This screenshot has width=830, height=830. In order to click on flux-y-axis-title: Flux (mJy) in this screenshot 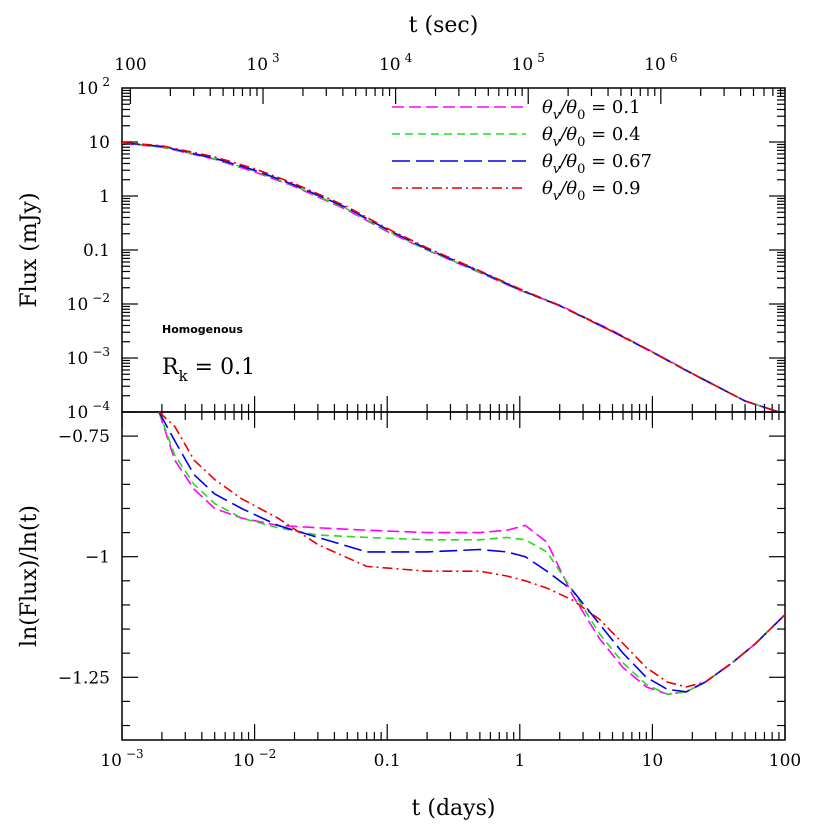, I will do `click(29, 249)`.